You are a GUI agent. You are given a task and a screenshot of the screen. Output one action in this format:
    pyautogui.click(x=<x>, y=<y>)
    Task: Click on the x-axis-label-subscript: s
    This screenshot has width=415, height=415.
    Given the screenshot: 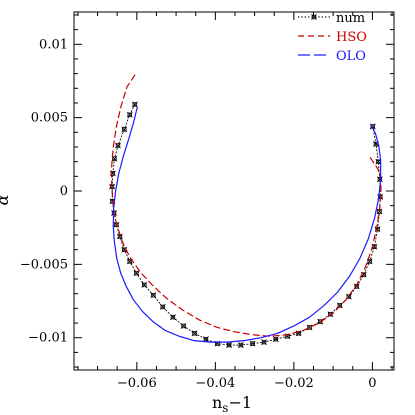 What is the action you would take?
    pyautogui.click(x=225, y=408)
    